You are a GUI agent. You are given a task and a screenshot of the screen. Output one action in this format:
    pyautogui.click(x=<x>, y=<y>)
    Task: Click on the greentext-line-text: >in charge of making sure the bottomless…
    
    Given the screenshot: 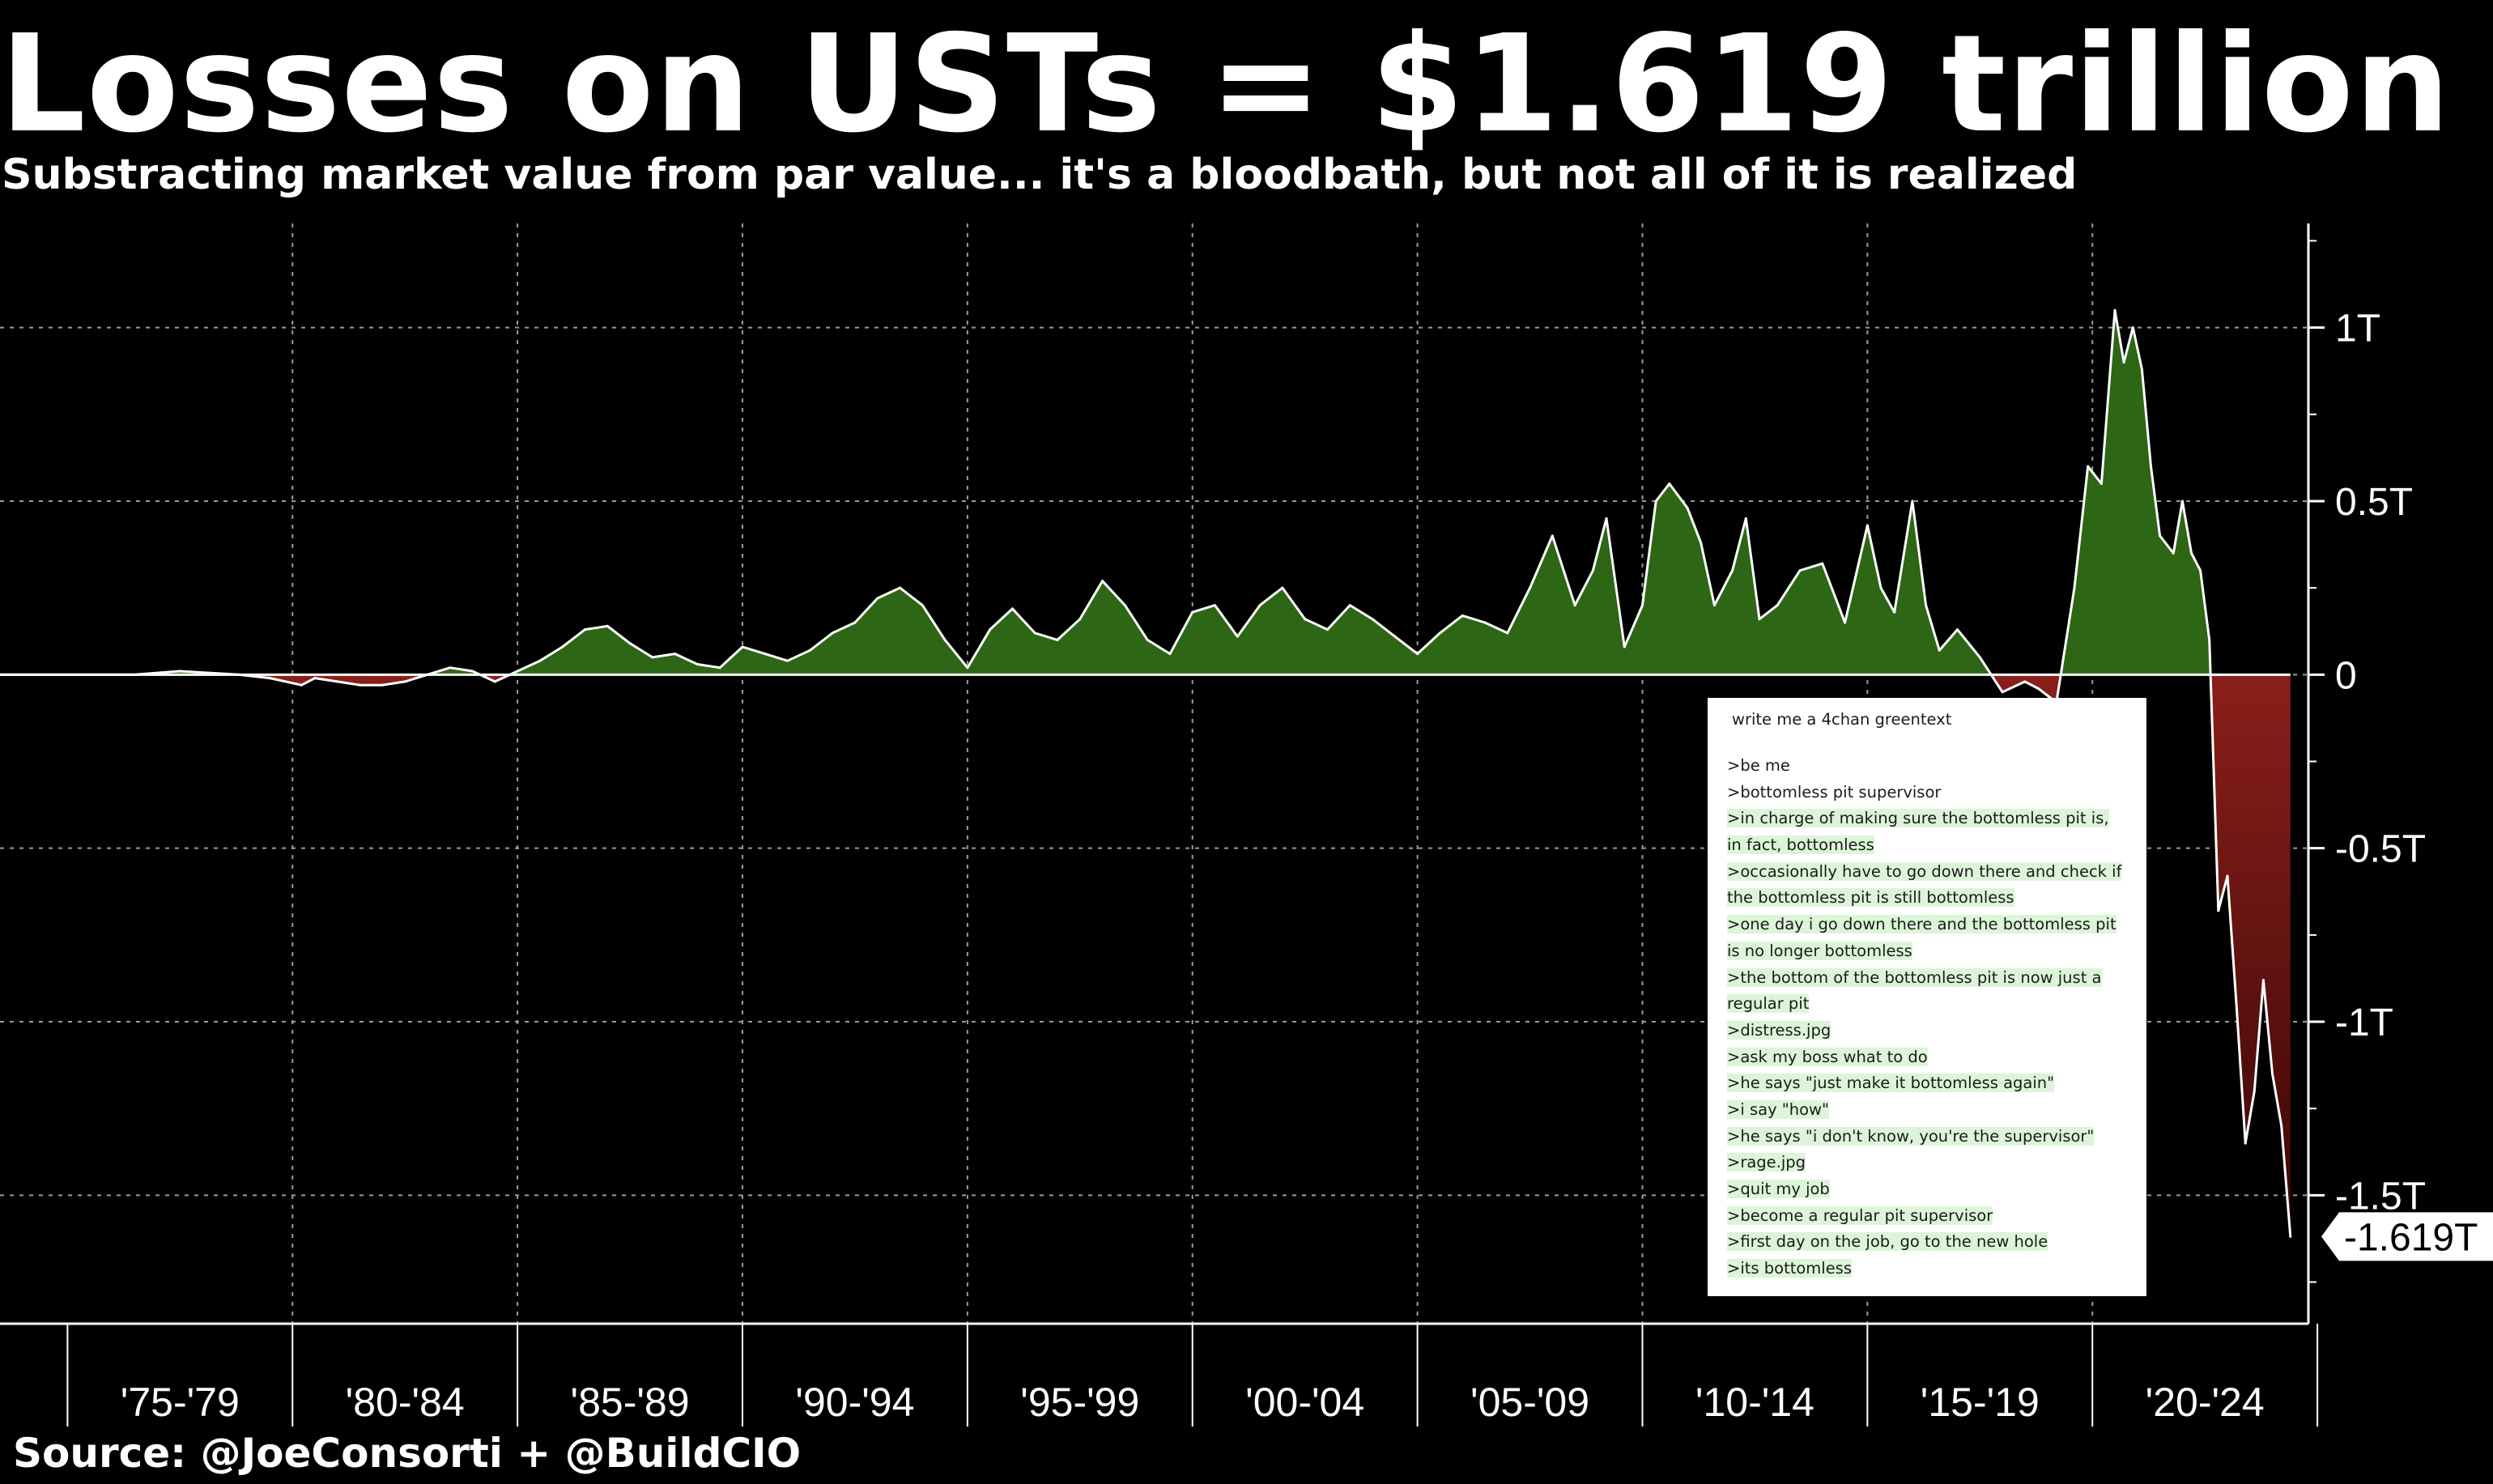 What is the action you would take?
    pyautogui.click(x=1918, y=818)
    